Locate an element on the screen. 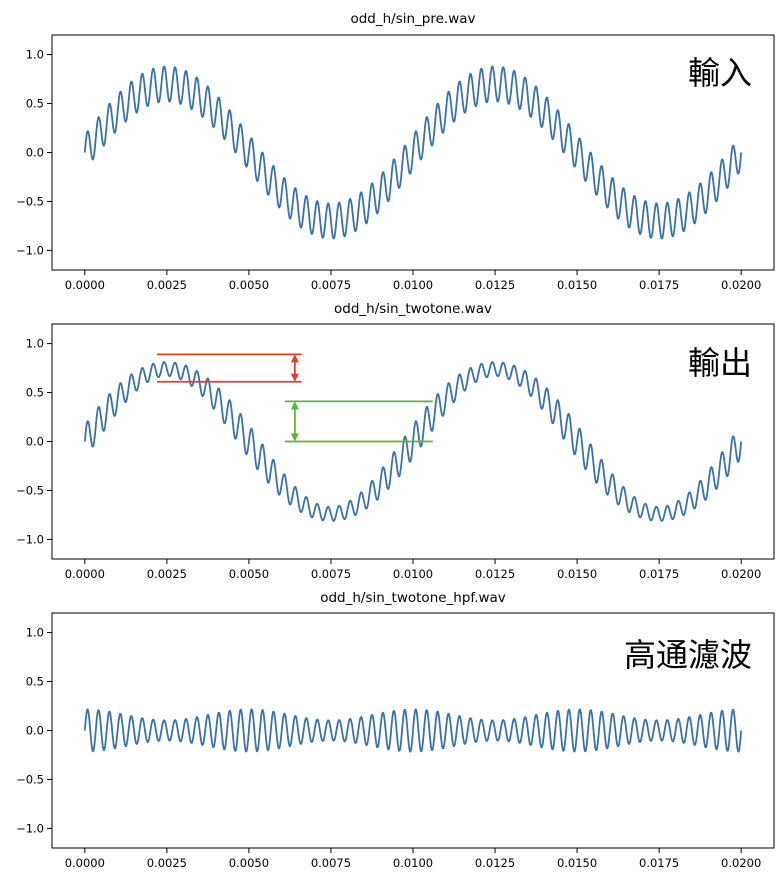 The height and width of the screenshot is (890, 780). subplot-title: odd_h/sin_twotone_hpf.wav is located at coordinates (413, 598).